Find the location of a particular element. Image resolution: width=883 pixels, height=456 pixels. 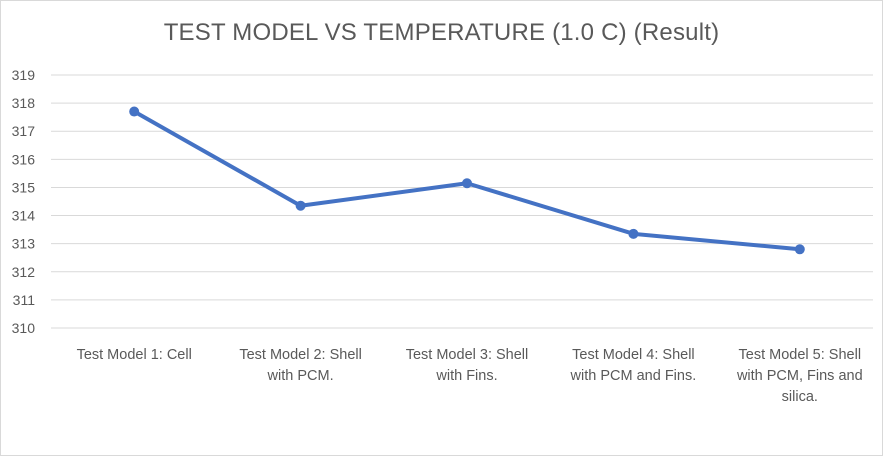

y-tick-label-317: 317 is located at coordinates (24, 131).